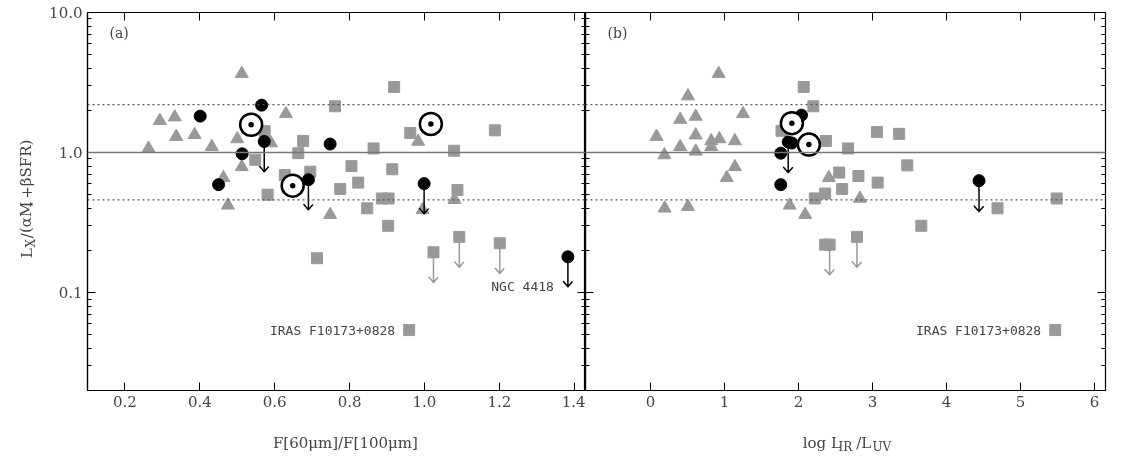 The height and width of the screenshot is (456, 1129). Describe the element at coordinates (345, 442) in the screenshot. I see `x-axis-title: F[60μm]/F[100μm]` at that location.